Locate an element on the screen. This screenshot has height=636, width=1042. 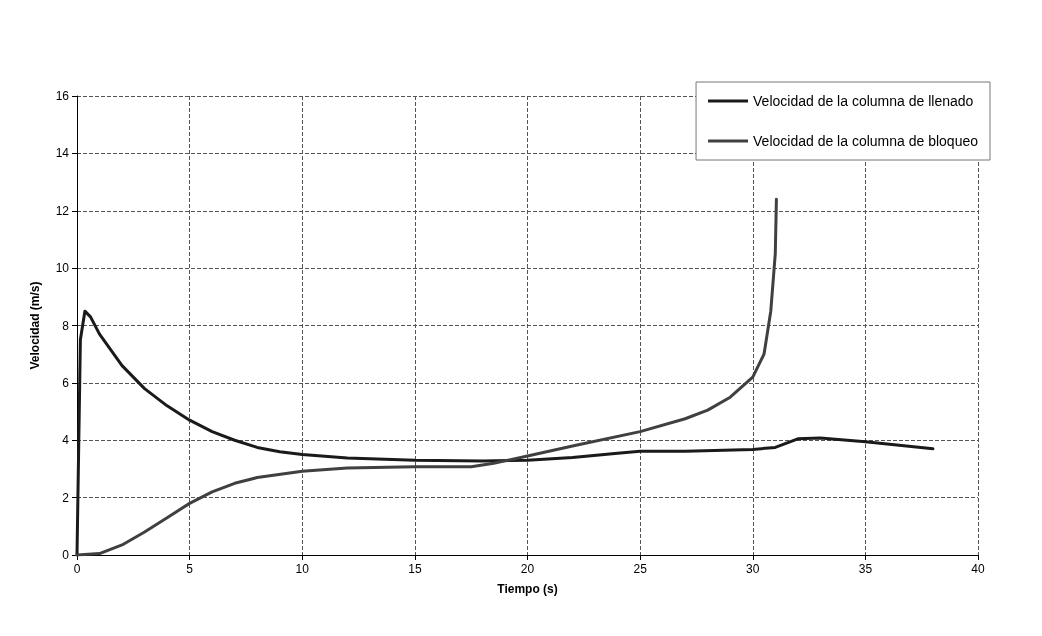
x-axis-title: Tiempo (s) is located at coordinates (527, 589).